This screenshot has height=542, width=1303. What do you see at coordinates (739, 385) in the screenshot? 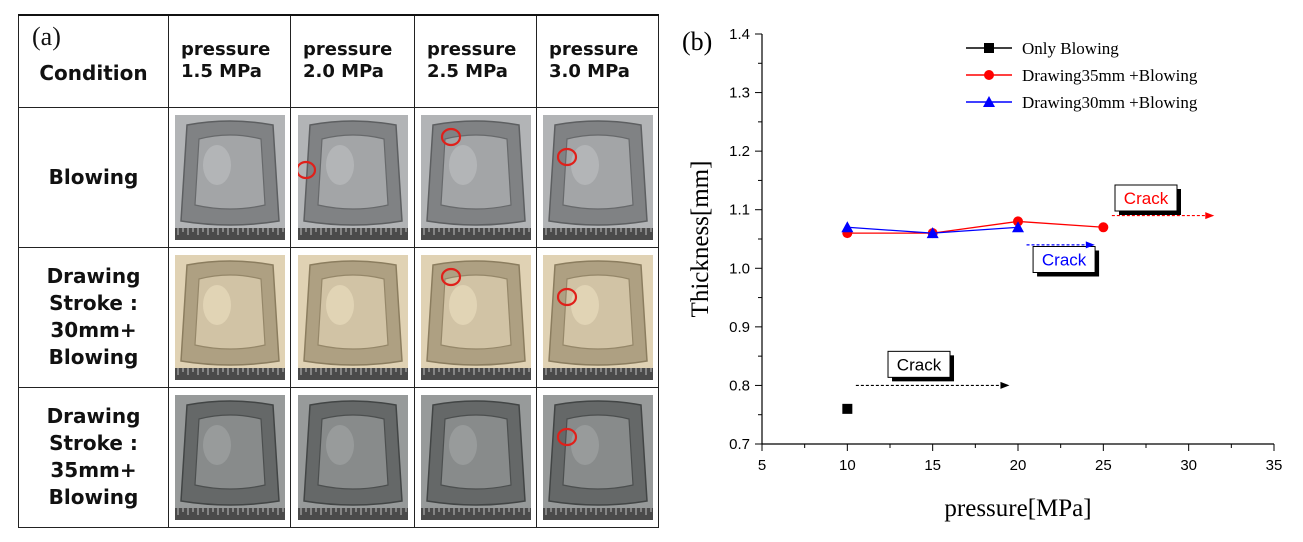
I see `y-tick-label: 0.8` at bounding box center [739, 385].